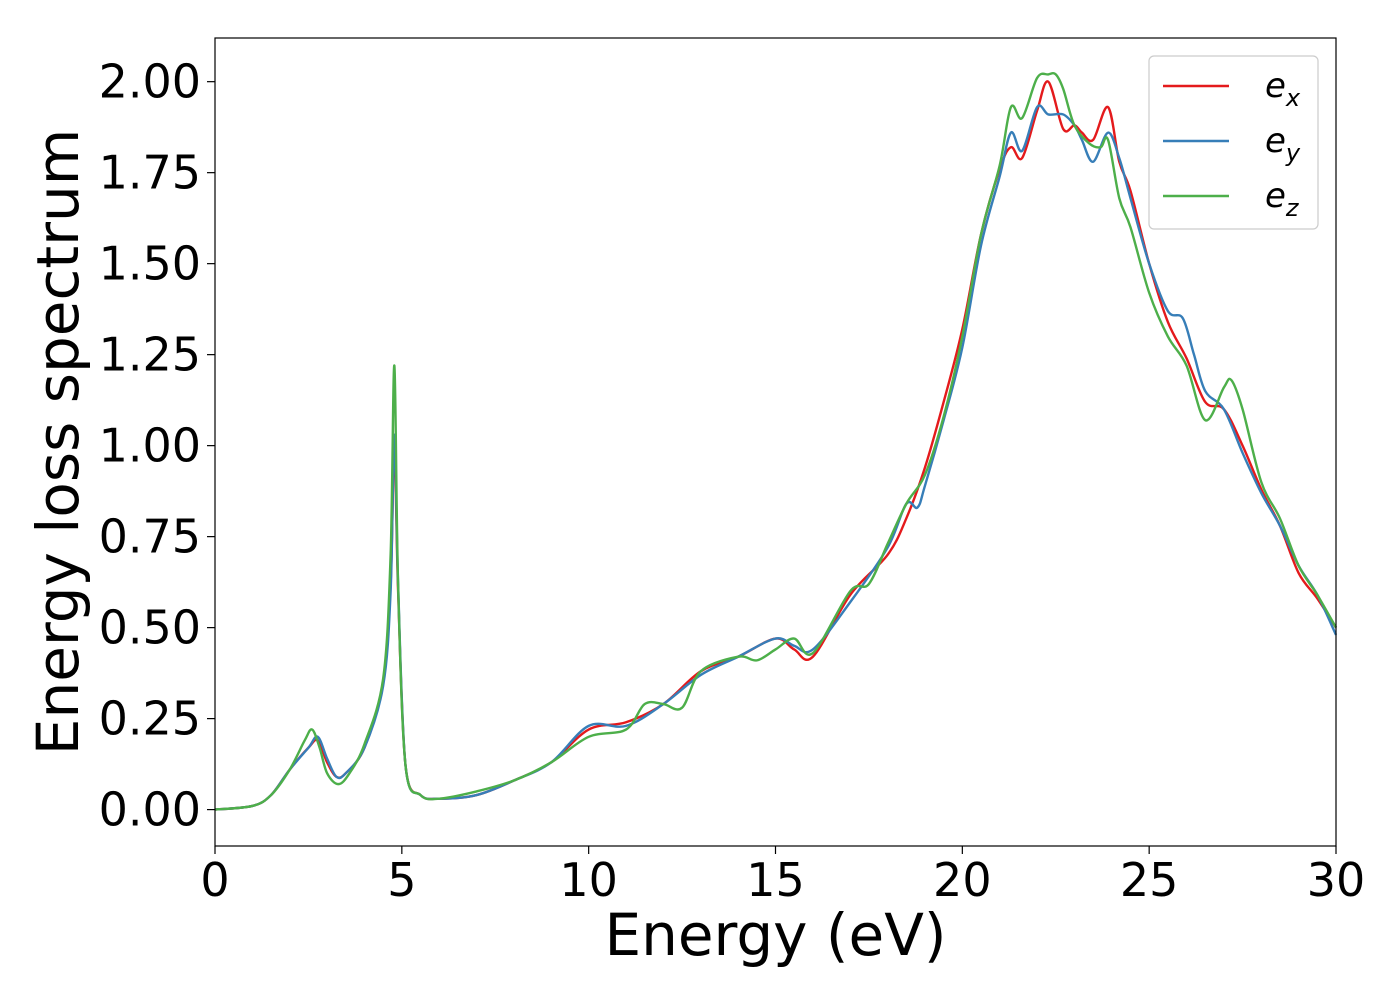  I want to click on x-tick-label: 0, so click(214, 880).